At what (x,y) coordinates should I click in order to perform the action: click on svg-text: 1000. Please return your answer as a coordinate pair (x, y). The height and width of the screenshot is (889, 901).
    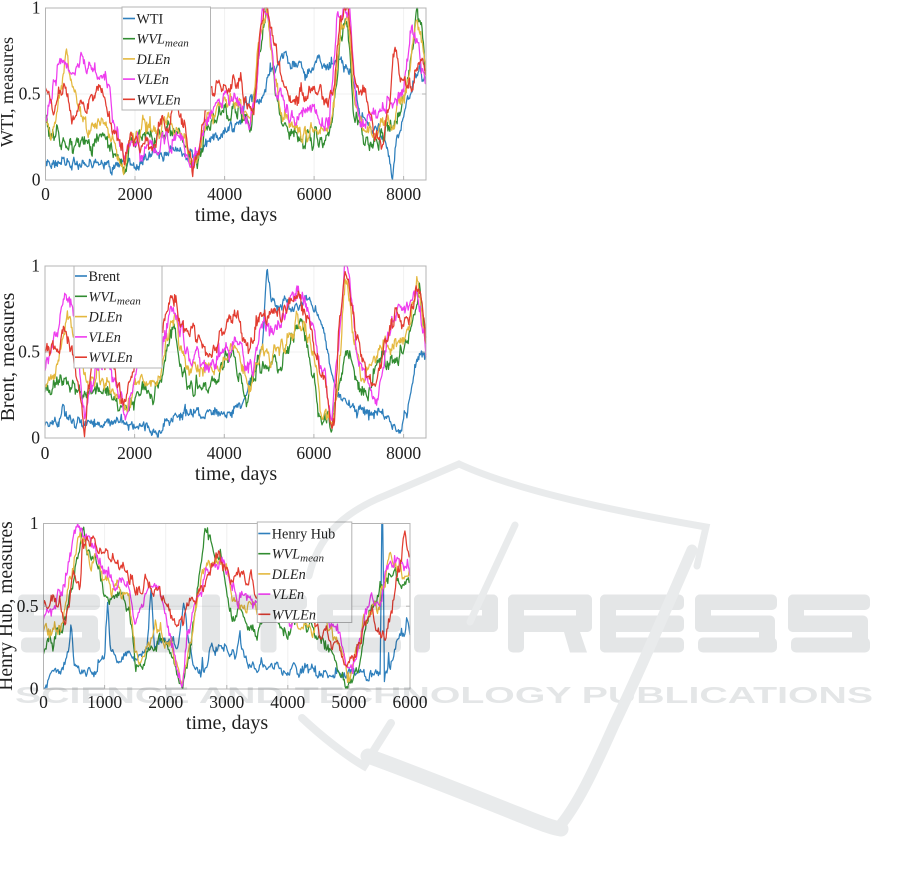
    Looking at the image, I should click on (104, 702).